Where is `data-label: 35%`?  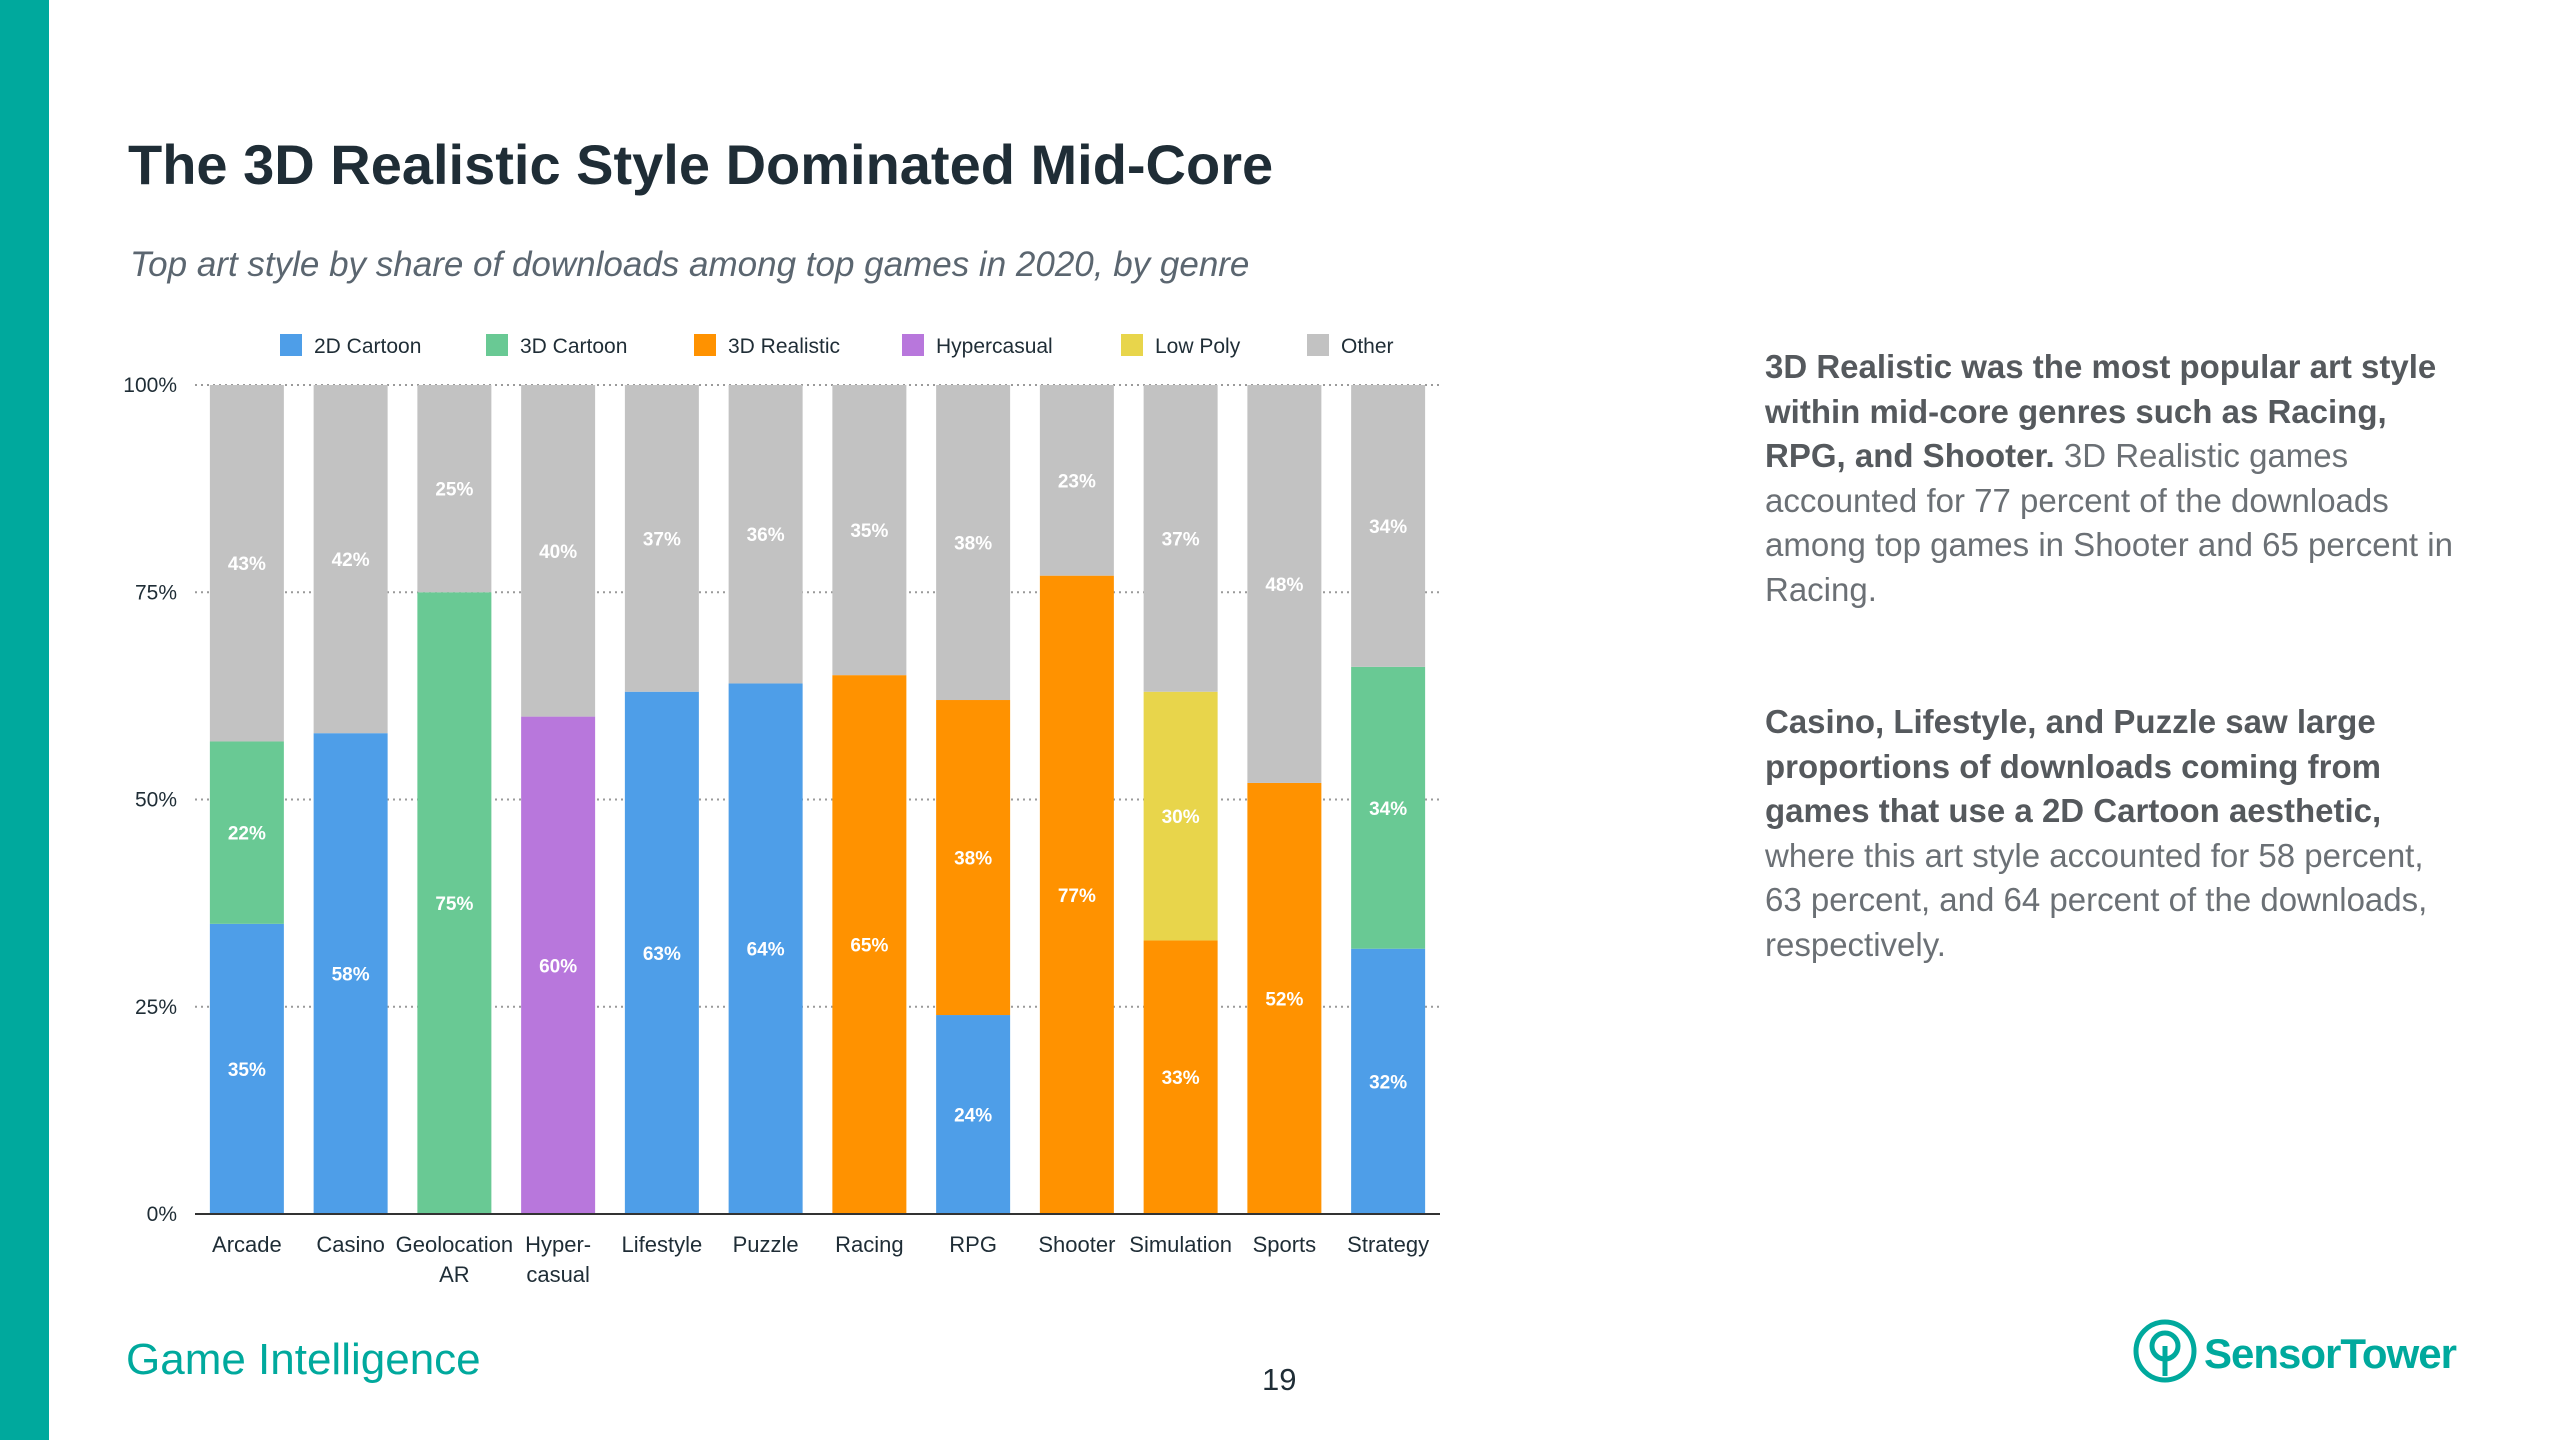 data-label: 35% is located at coordinates (869, 531).